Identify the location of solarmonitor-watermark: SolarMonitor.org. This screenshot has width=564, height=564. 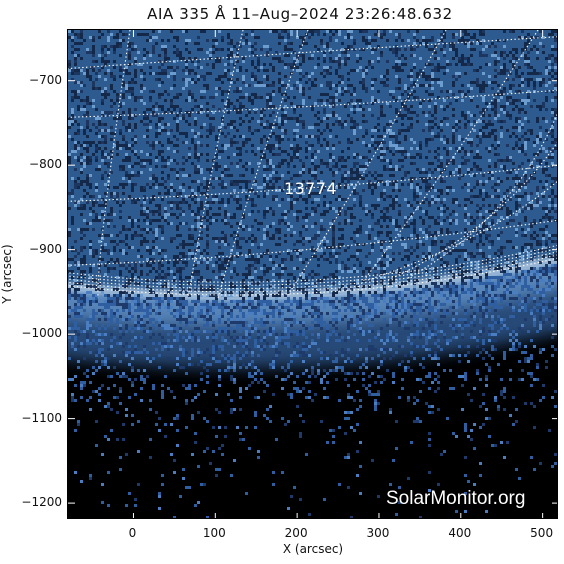
(456, 498).